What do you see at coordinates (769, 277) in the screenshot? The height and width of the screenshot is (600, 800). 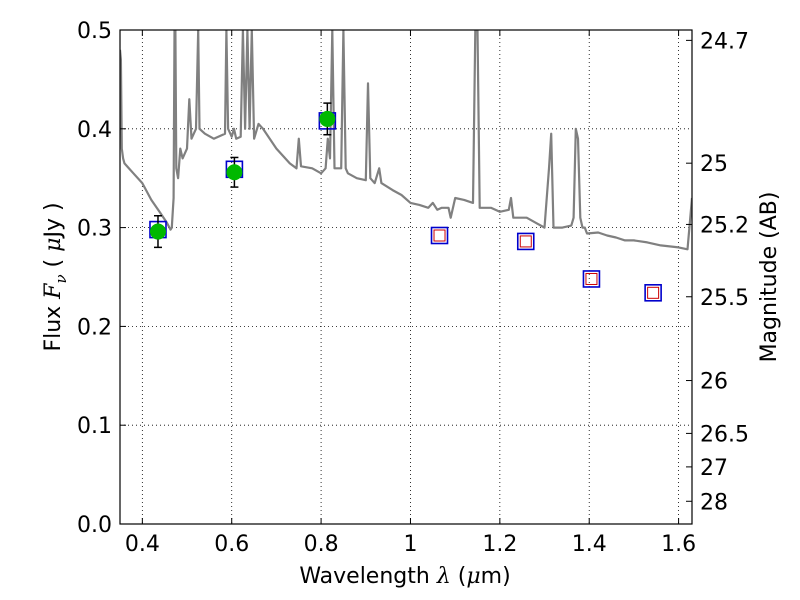 I see `y2-axis-label: Magnitude (AB)` at bounding box center [769, 277].